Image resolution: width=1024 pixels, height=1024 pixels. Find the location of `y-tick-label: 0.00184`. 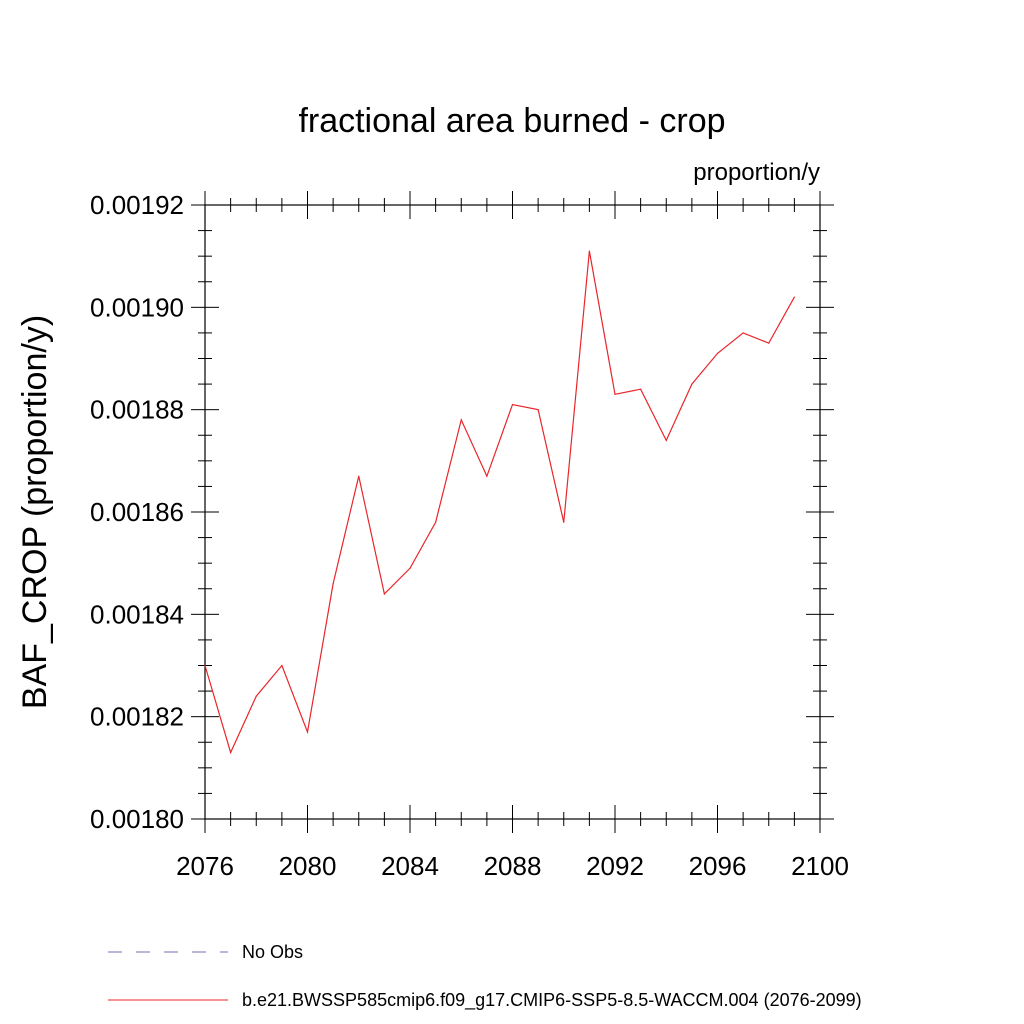

y-tick-label: 0.00184 is located at coordinates (137, 614).